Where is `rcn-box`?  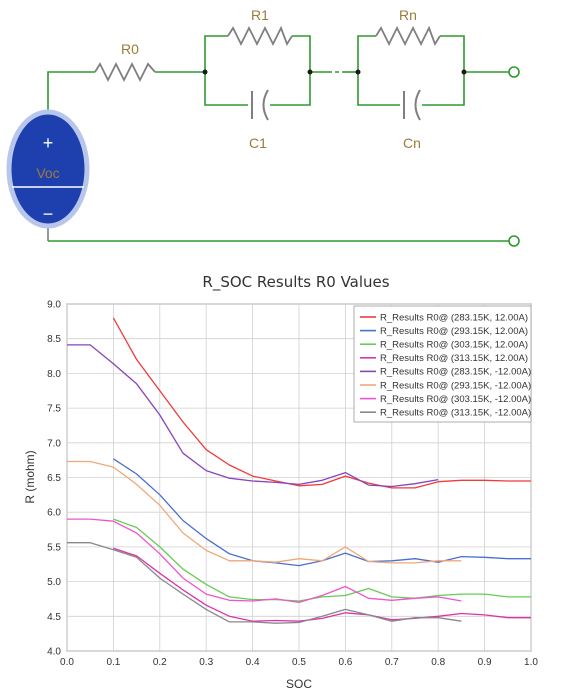
rcn-box is located at coordinates (411, 70).